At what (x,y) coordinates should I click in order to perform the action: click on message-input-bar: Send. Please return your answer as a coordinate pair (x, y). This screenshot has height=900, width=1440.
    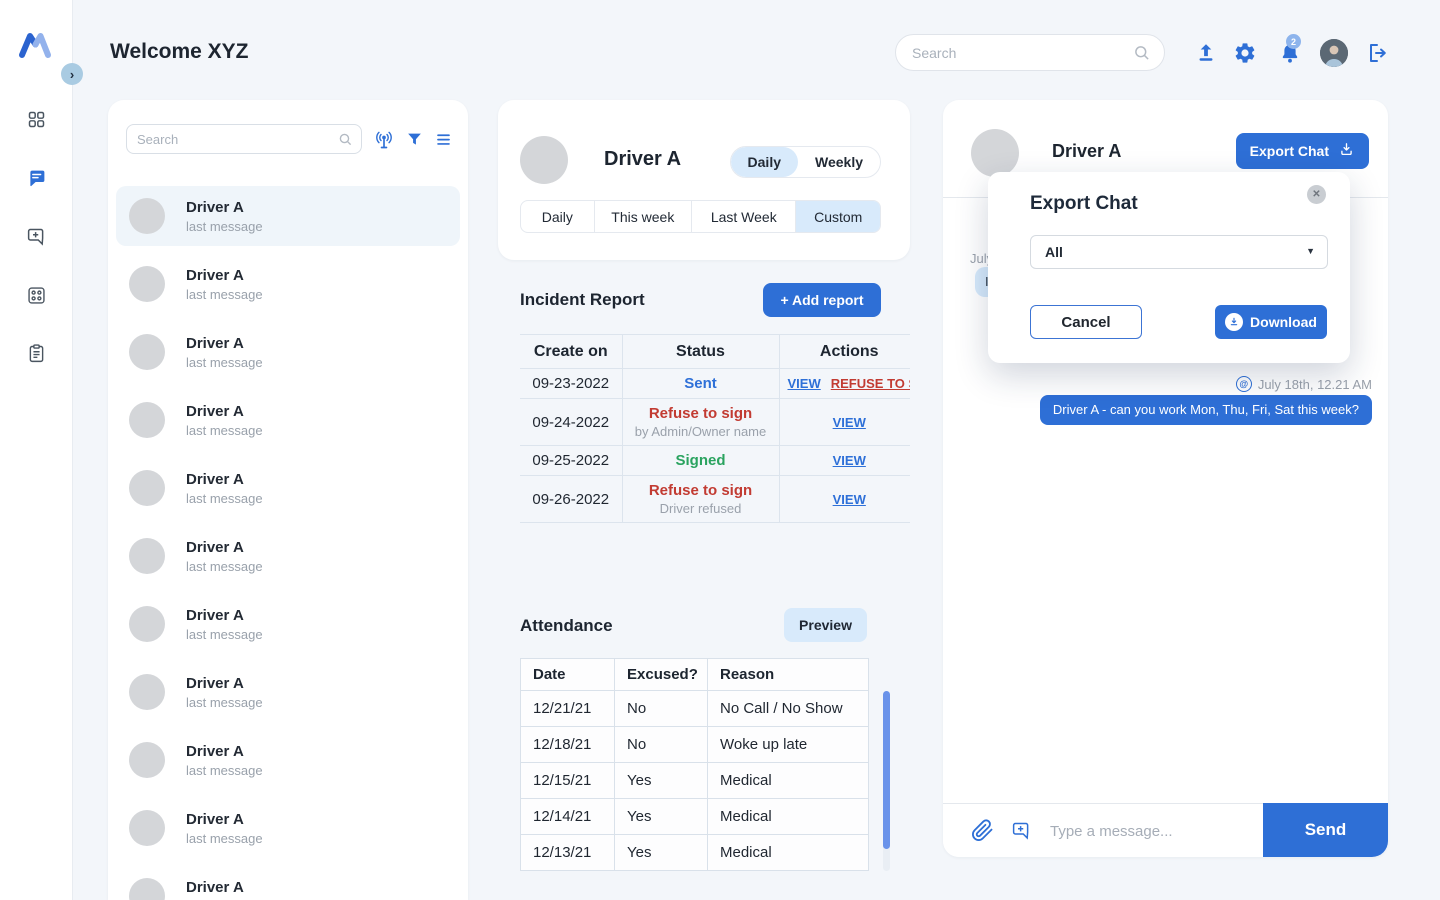
    Looking at the image, I should click on (1165, 830).